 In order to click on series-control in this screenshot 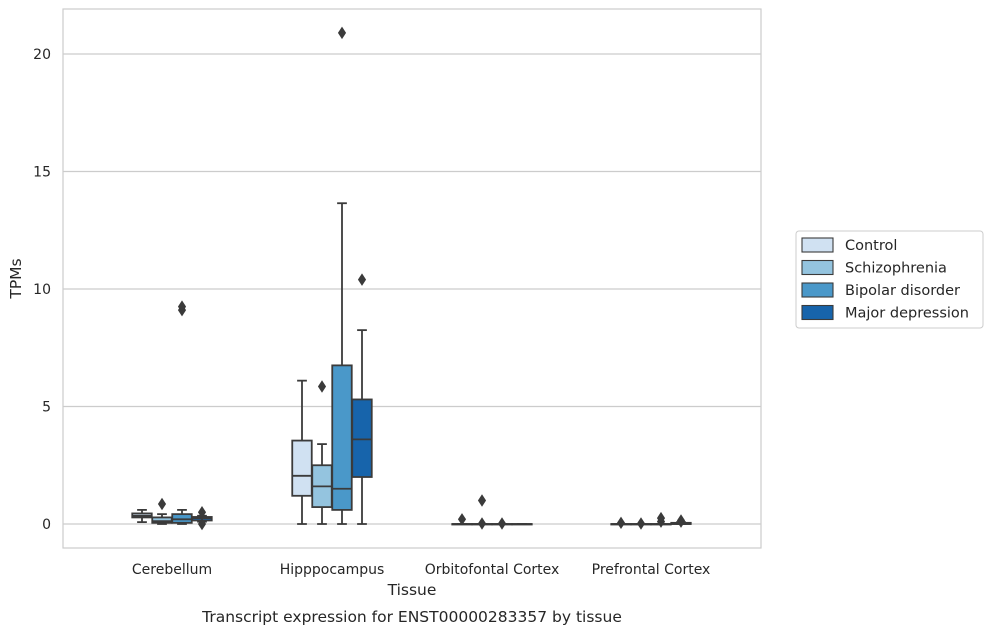, I will do `click(381, 454)`.